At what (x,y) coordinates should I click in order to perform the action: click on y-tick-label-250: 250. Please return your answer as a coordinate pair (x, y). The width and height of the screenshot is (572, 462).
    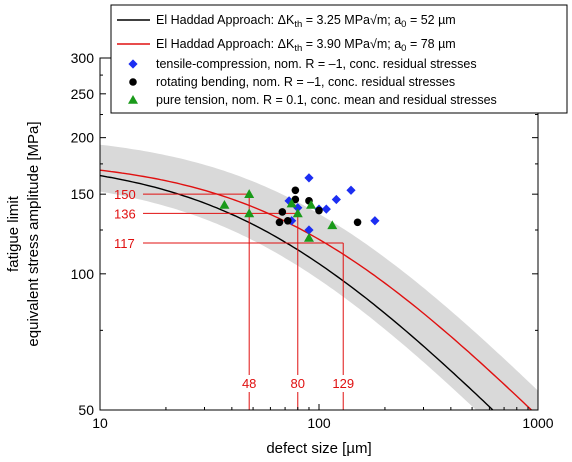
    Looking at the image, I should click on (83, 94).